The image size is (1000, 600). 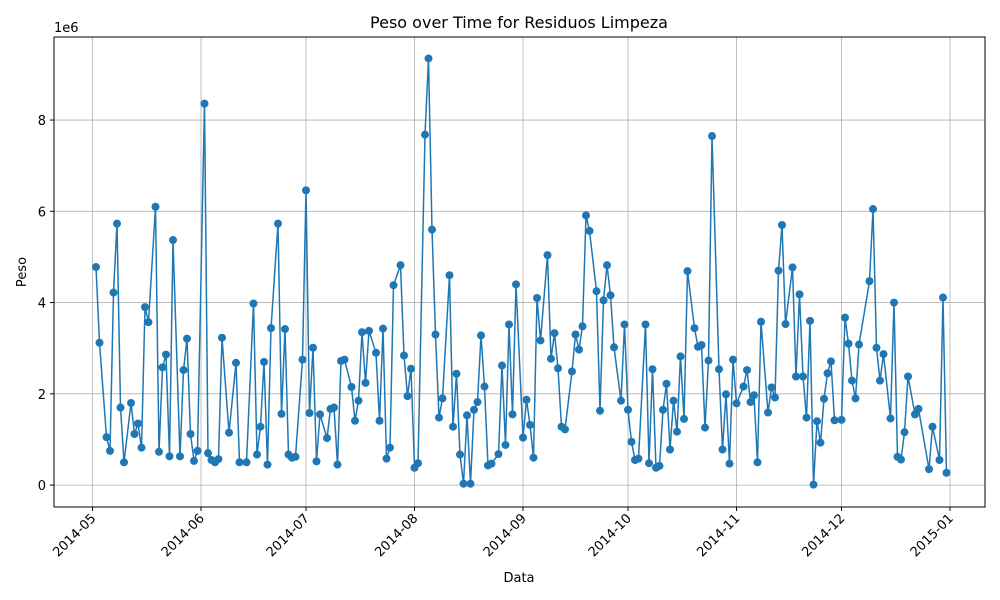 What do you see at coordinates (66, 28) in the screenshot?
I see `y-offset-label: 1e6` at bounding box center [66, 28].